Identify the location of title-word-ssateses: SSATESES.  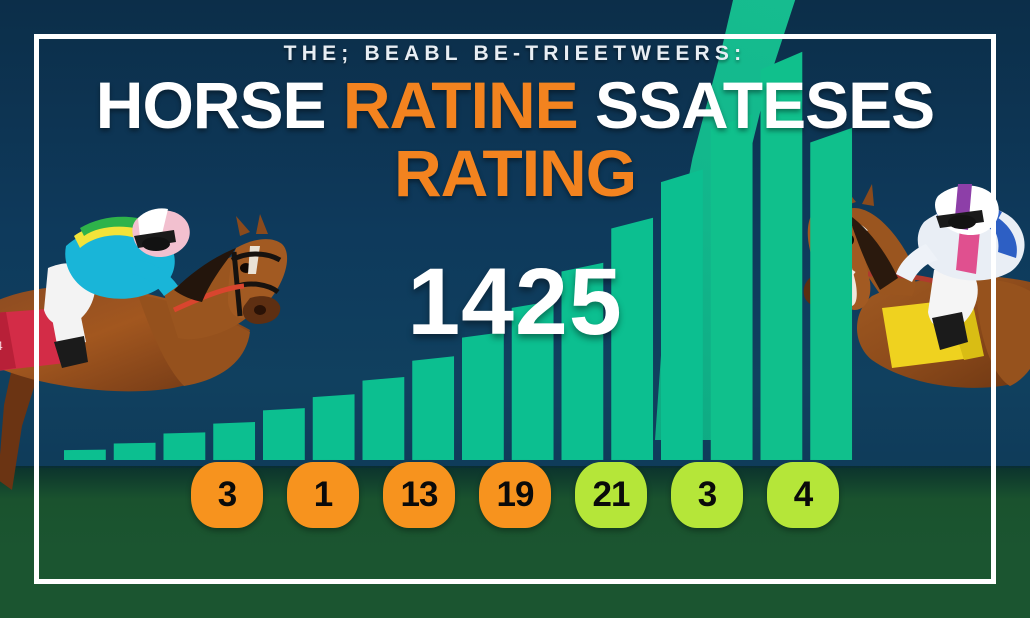
(764, 105).